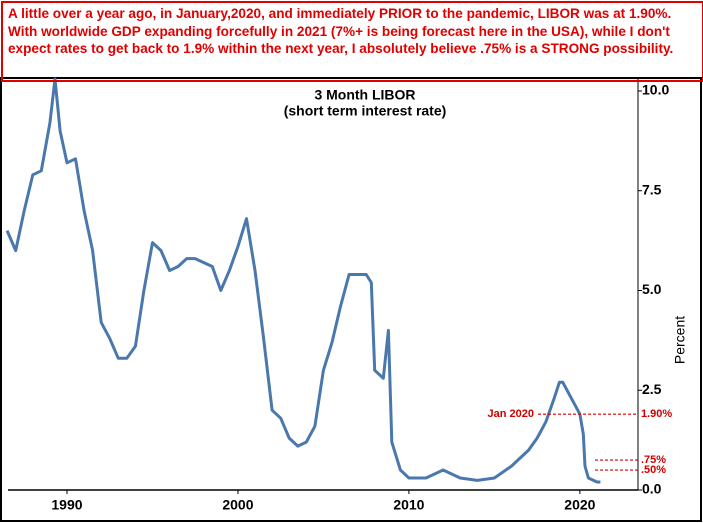  Describe the element at coordinates (66, 505) in the screenshot. I see `x-tick-label: 1990` at that location.